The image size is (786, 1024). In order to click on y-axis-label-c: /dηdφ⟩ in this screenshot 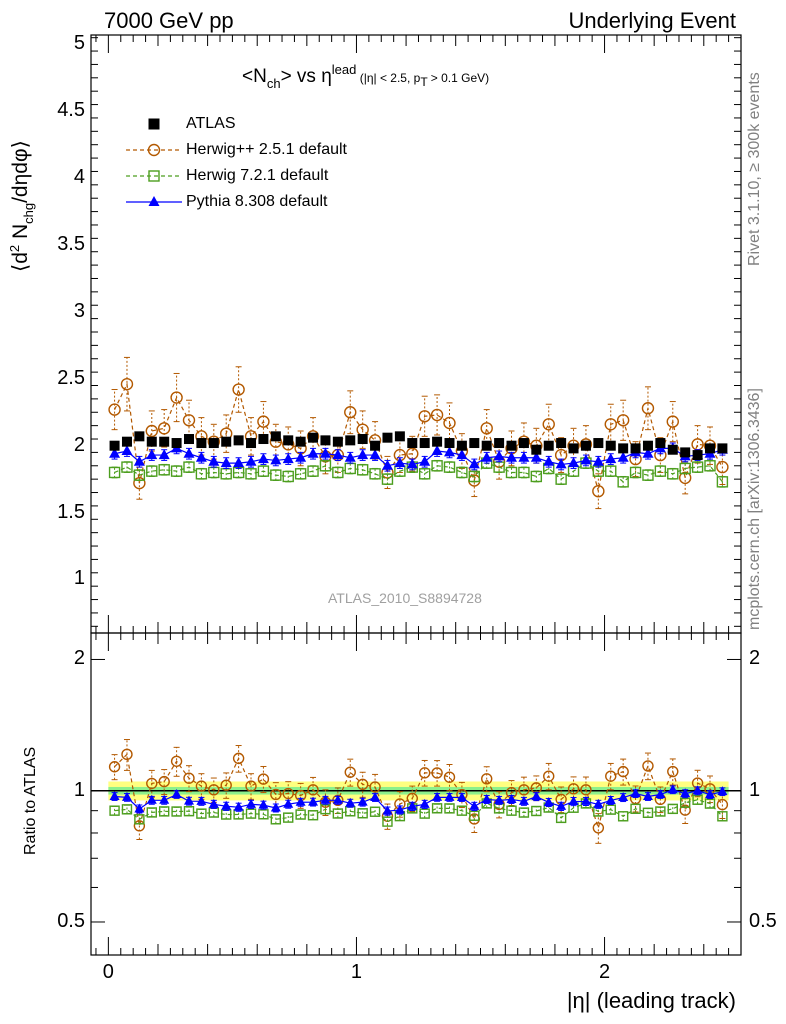, I will do `click(20, 171)`.